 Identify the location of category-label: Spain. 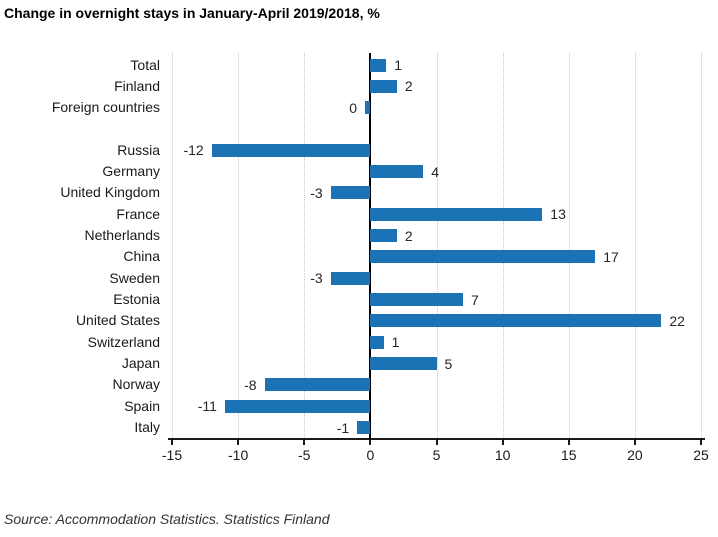
(142, 405).